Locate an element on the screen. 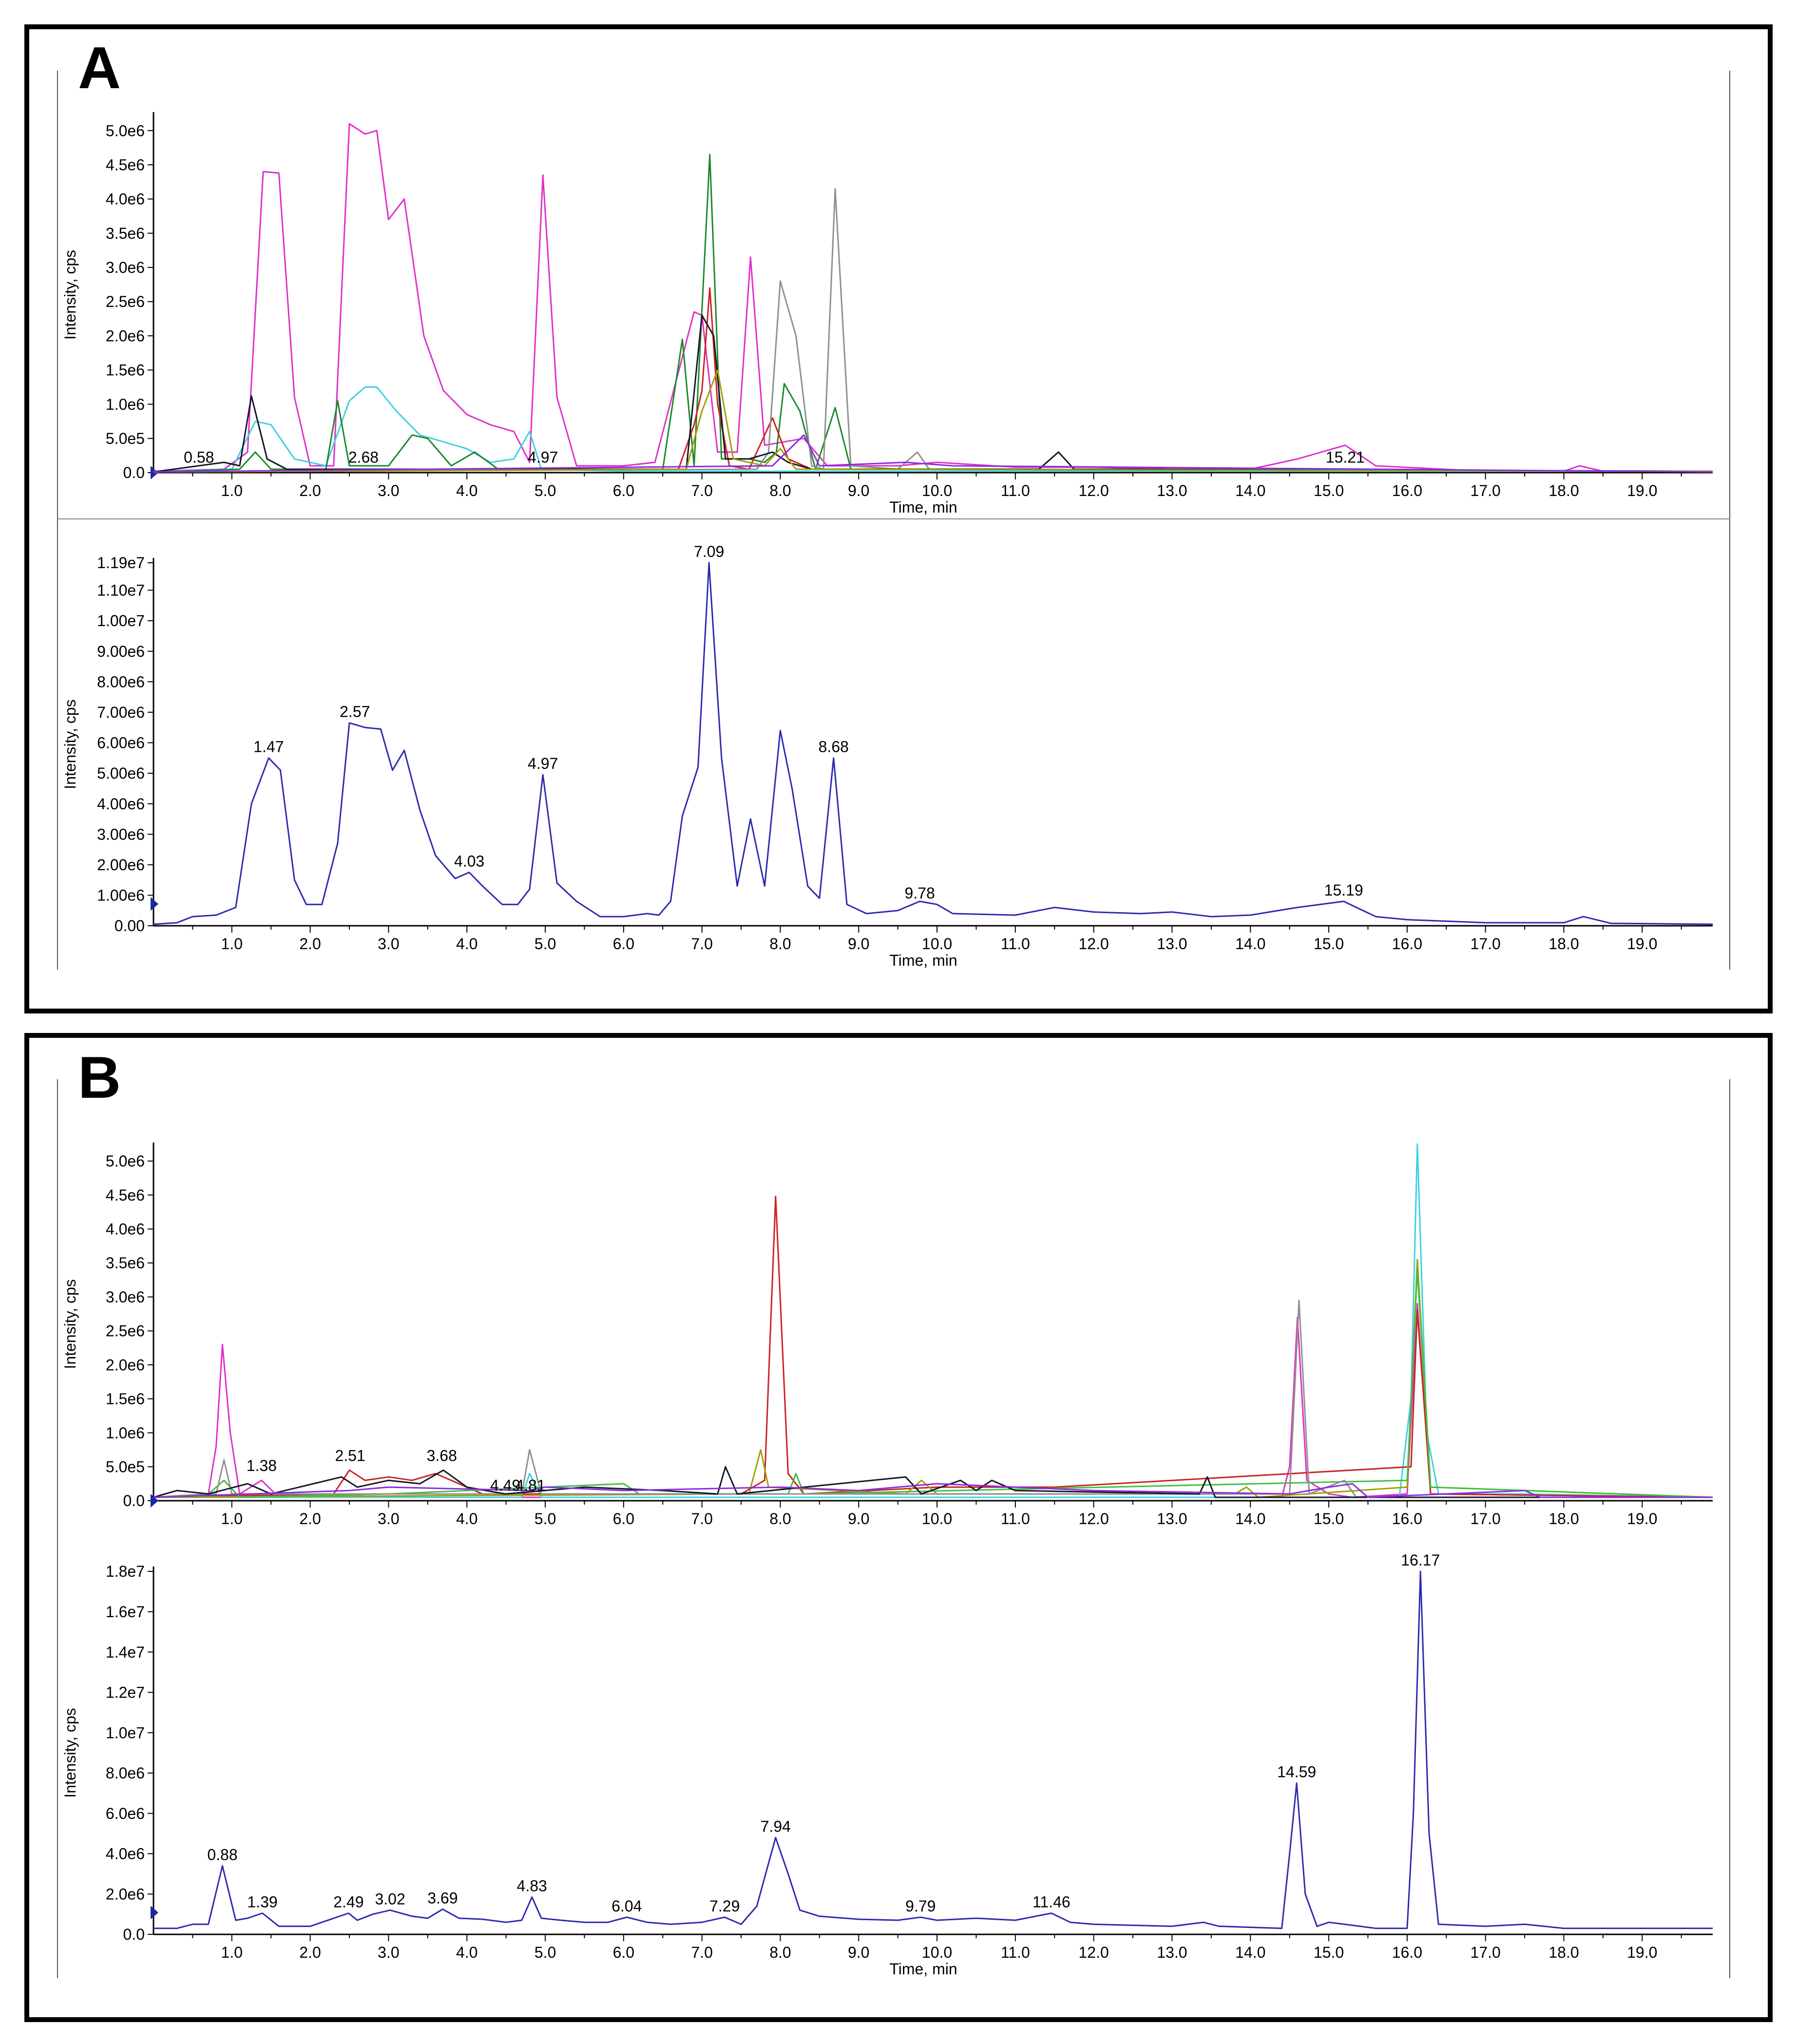 The image size is (1797, 2044). panel-b-xic-series-red is located at coordinates (933, 1346).